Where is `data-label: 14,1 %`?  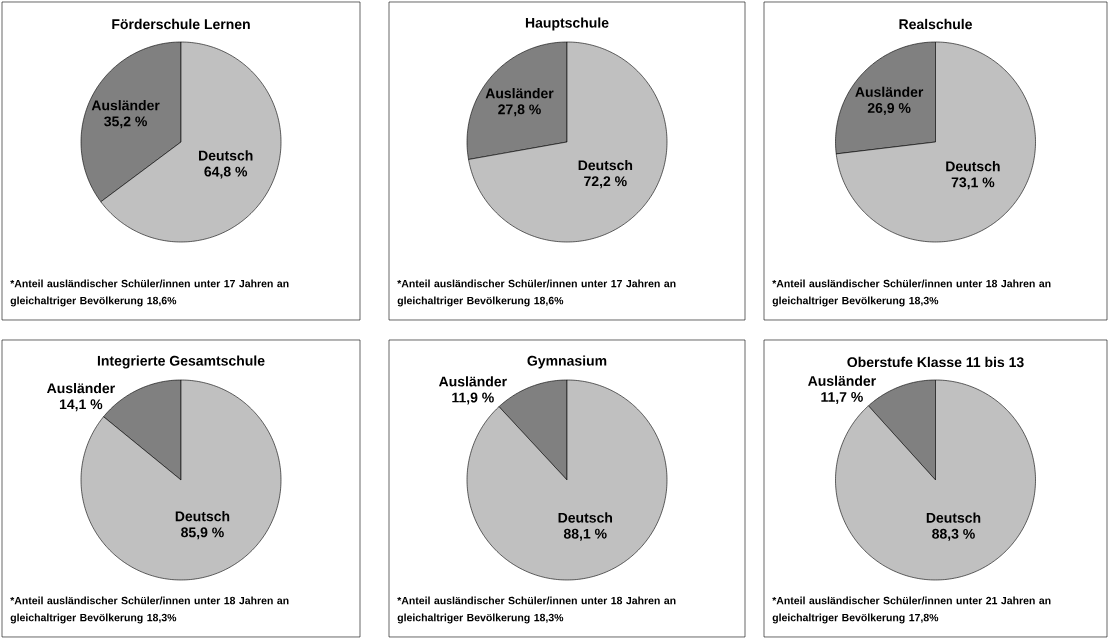
data-label: 14,1 % is located at coordinates (81, 405).